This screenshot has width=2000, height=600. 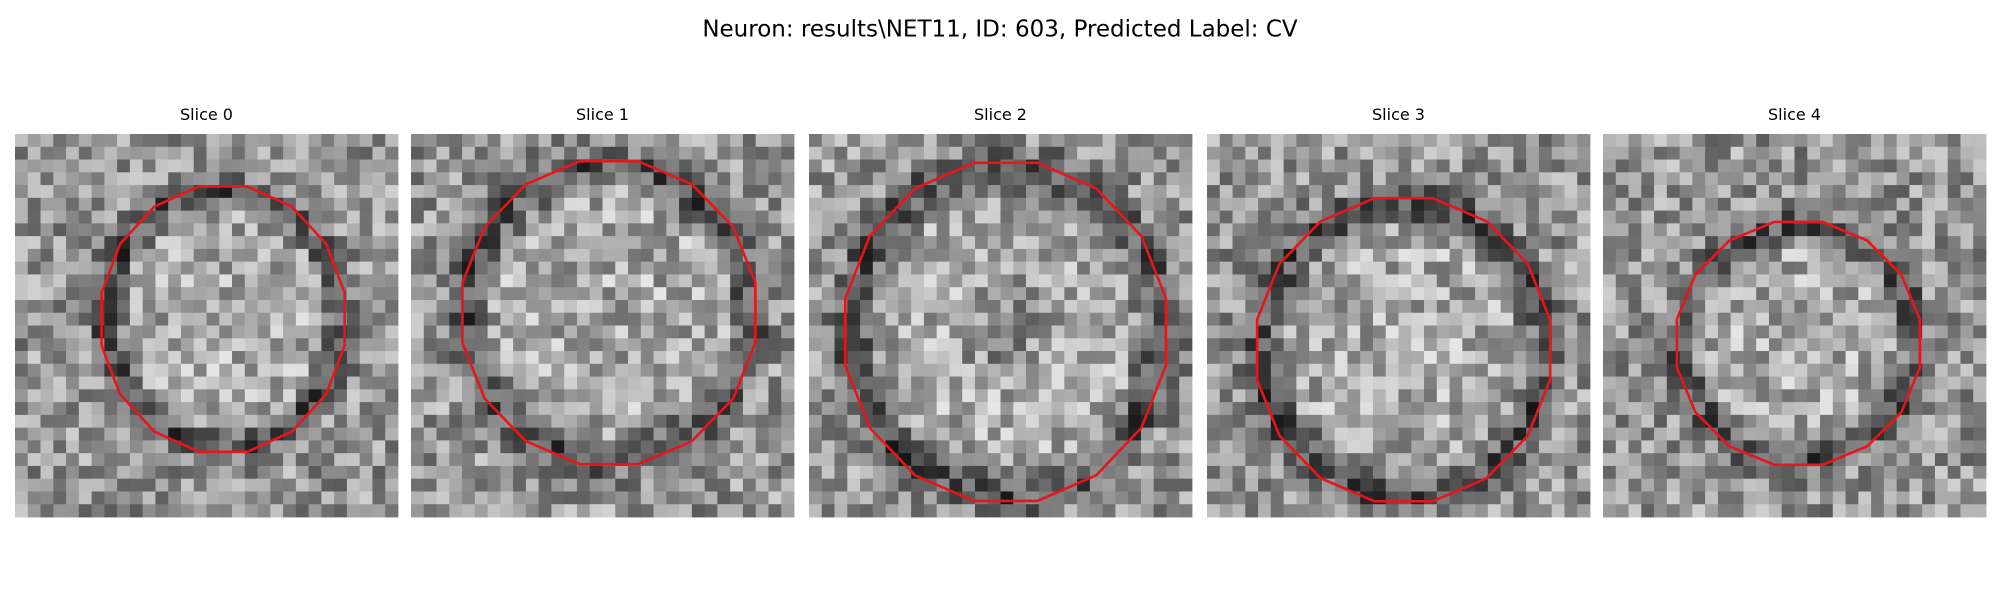 What do you see at coordinates (602, 114) in the screenshot?
I see `panel-title: Slice 1` at bounding box center [602, 114].